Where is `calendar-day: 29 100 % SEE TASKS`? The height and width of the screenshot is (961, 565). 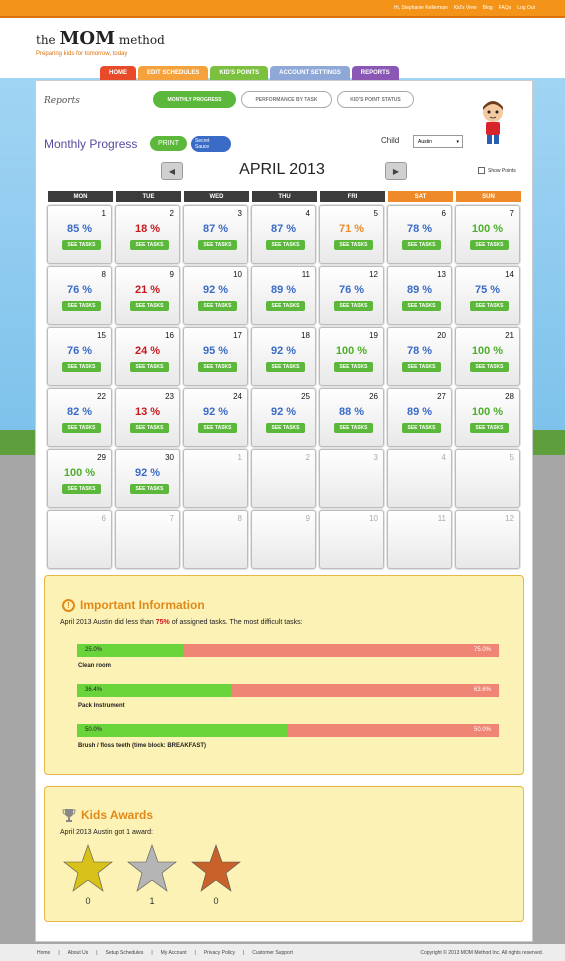 calendar-day: 29 100 % SEE TASKS is located at coordinates (79, 478).